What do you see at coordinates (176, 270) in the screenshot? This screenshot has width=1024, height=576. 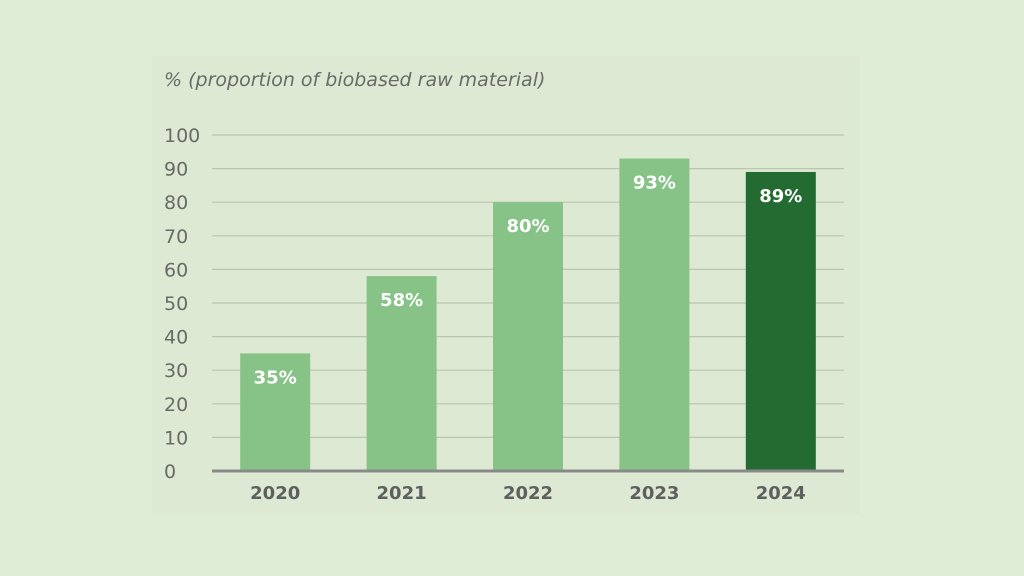 I see `y-tick-label: 60` at bounding box center [176, 270].